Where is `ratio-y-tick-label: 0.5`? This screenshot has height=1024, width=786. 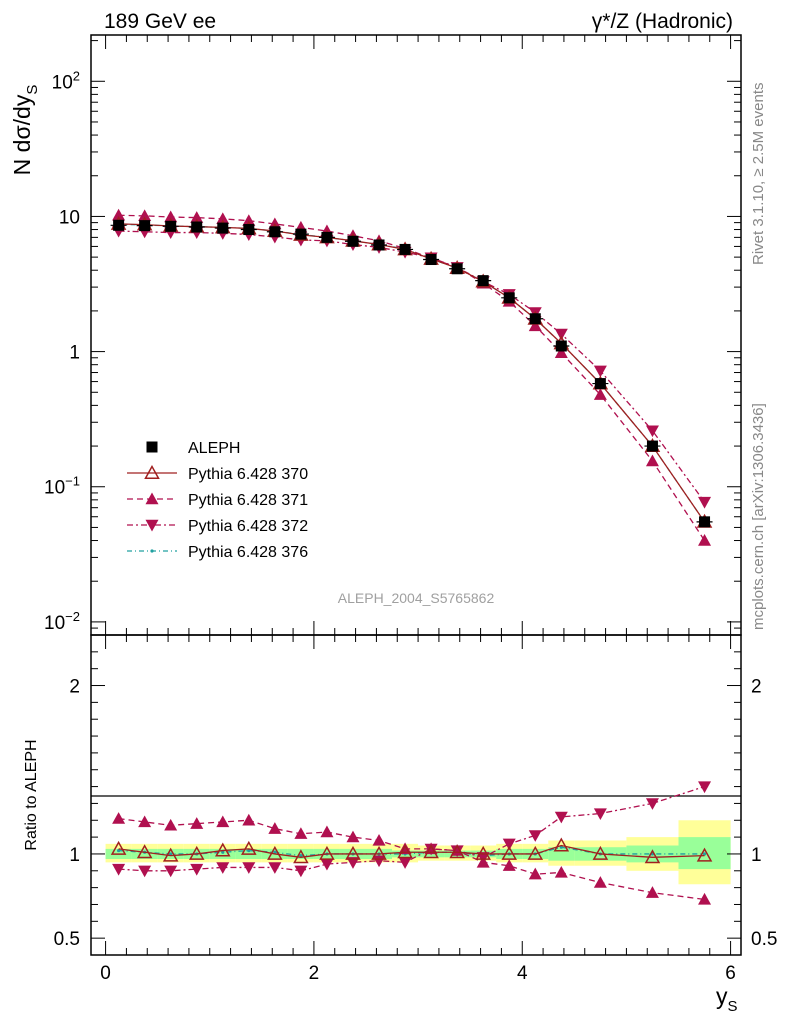 ratio-y-tick-label: 0.5 is located at coordinates (67, 939).